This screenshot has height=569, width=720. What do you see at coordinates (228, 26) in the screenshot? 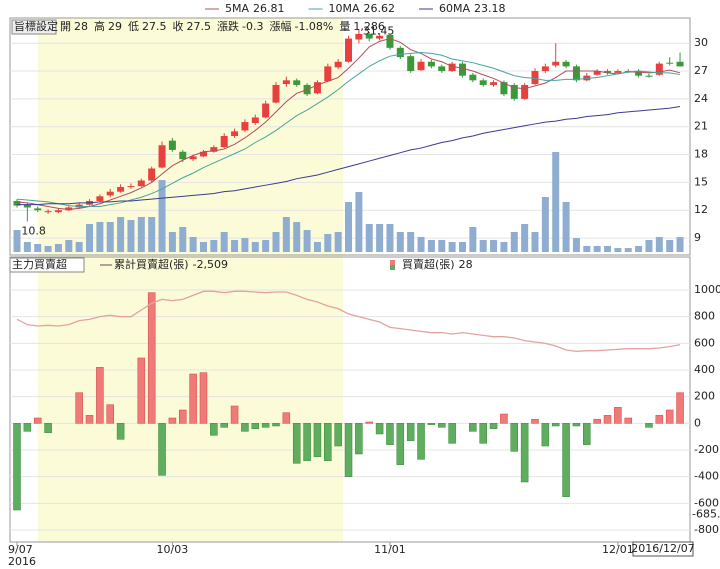
I see `quote-name: 漲跌` at bounding box center [228, 26].